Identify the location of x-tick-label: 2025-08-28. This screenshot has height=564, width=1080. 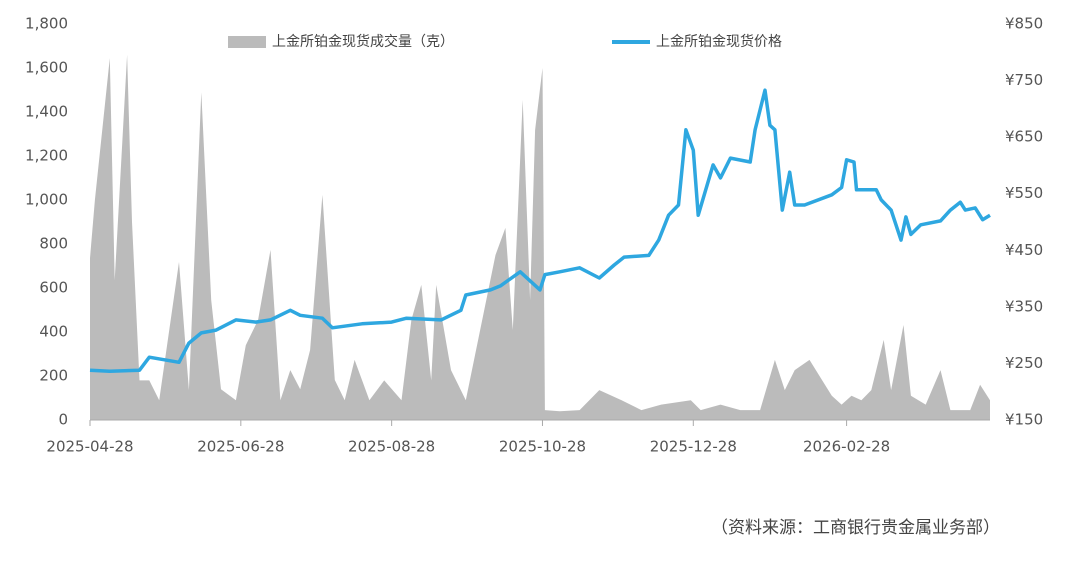
(391, 447).